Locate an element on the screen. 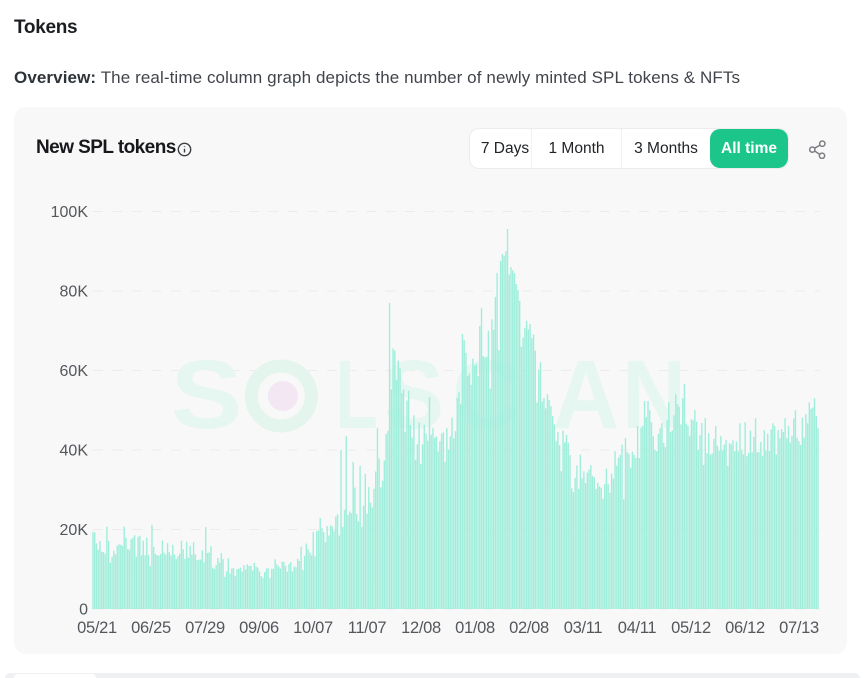 The width and height of the screenshot is (865, 678). svg-text: 0 is located at coordinates (83, 610).